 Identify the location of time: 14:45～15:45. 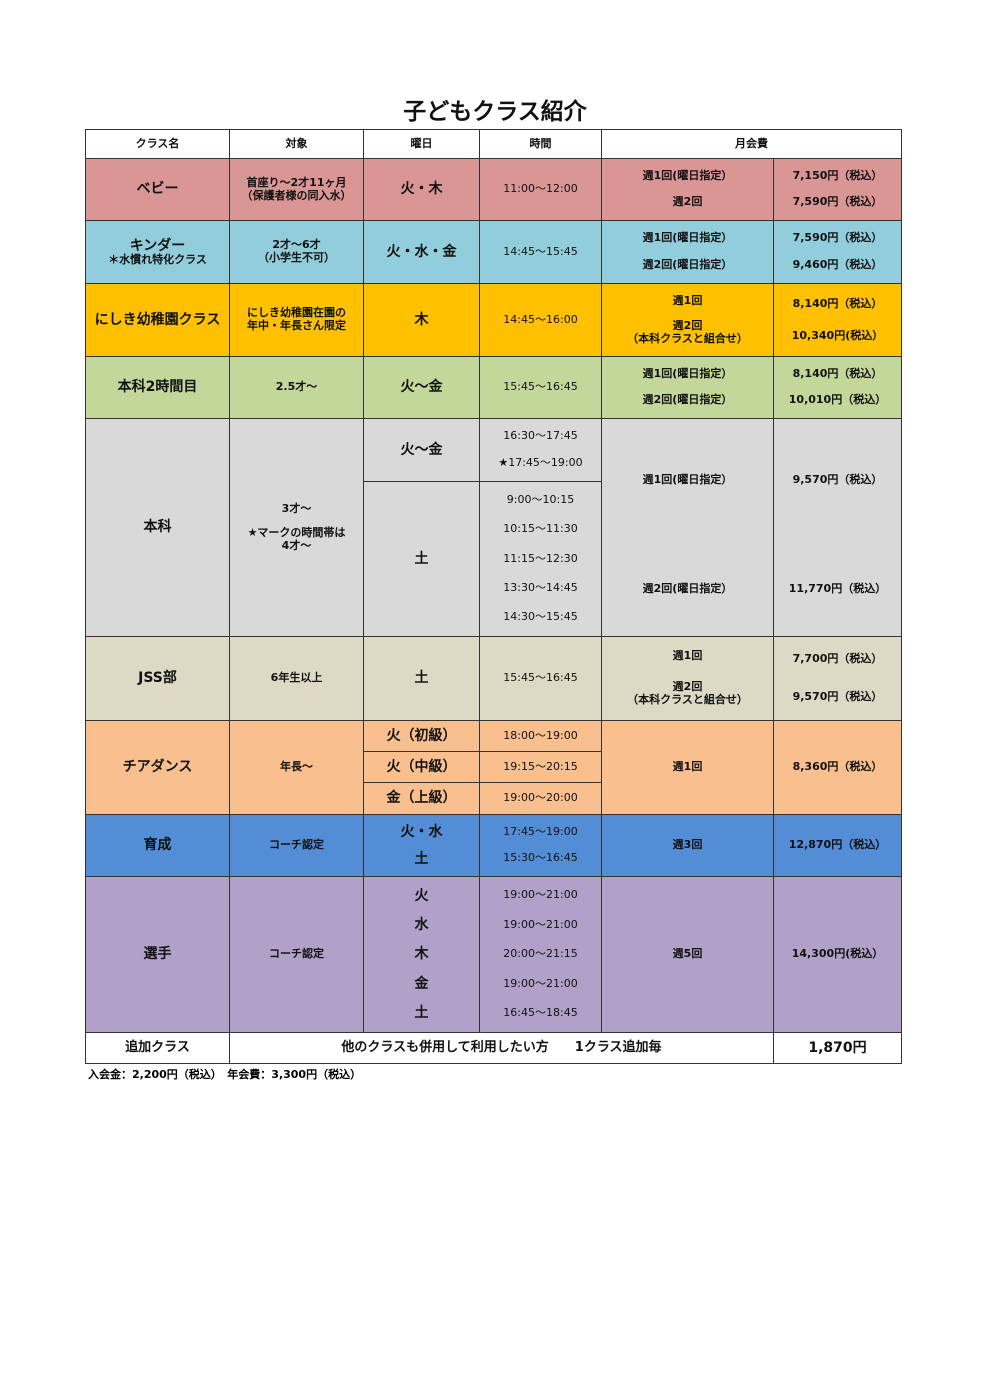
(540, 252).